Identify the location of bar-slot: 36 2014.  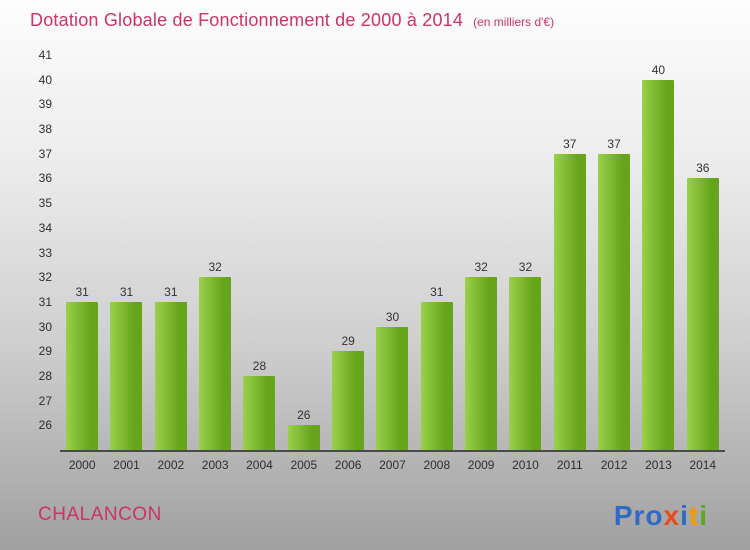
(703, 263).